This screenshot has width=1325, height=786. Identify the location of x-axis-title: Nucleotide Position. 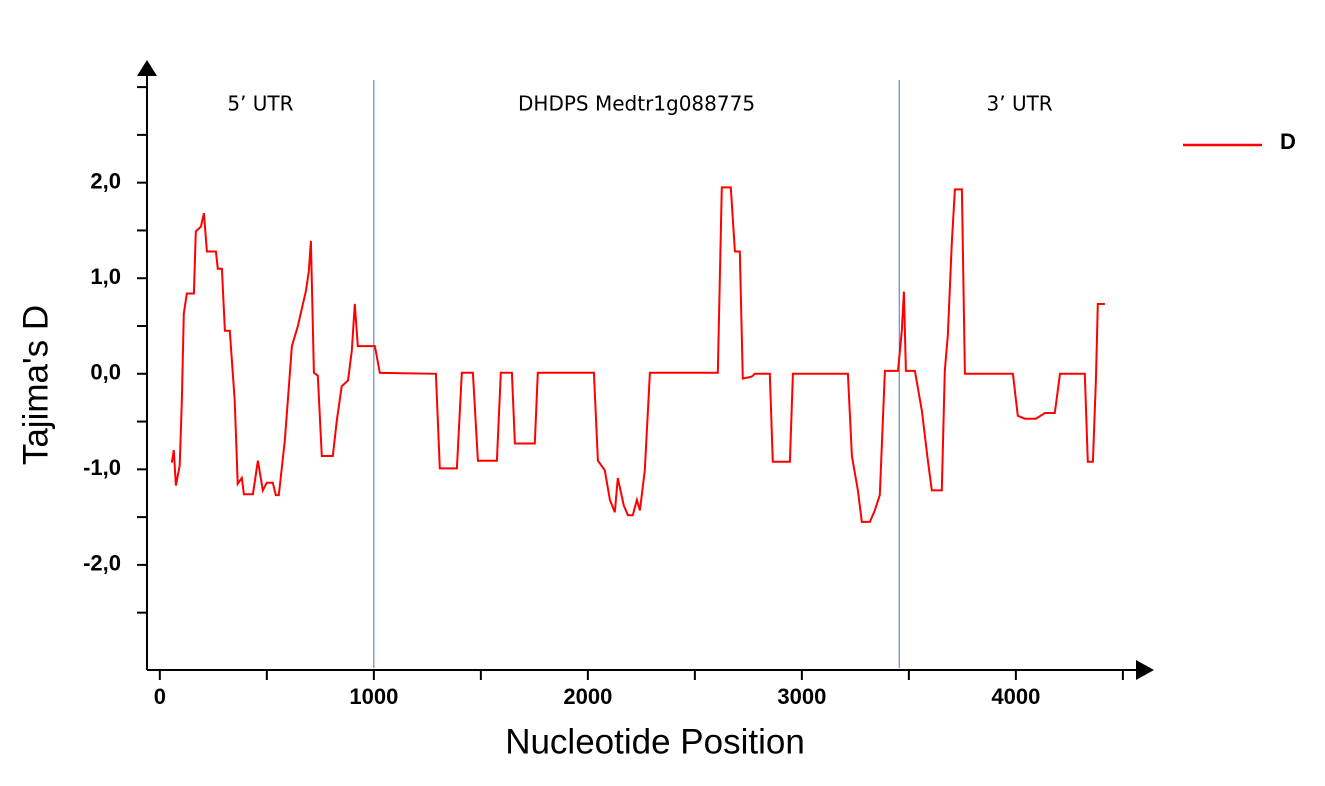
(655, 741).